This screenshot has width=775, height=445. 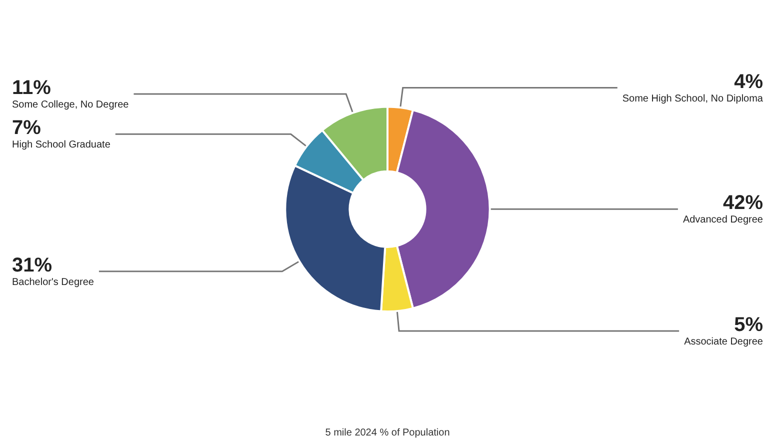 I want to click on slice-label: Associate Degree, so click(x=724, y=342).